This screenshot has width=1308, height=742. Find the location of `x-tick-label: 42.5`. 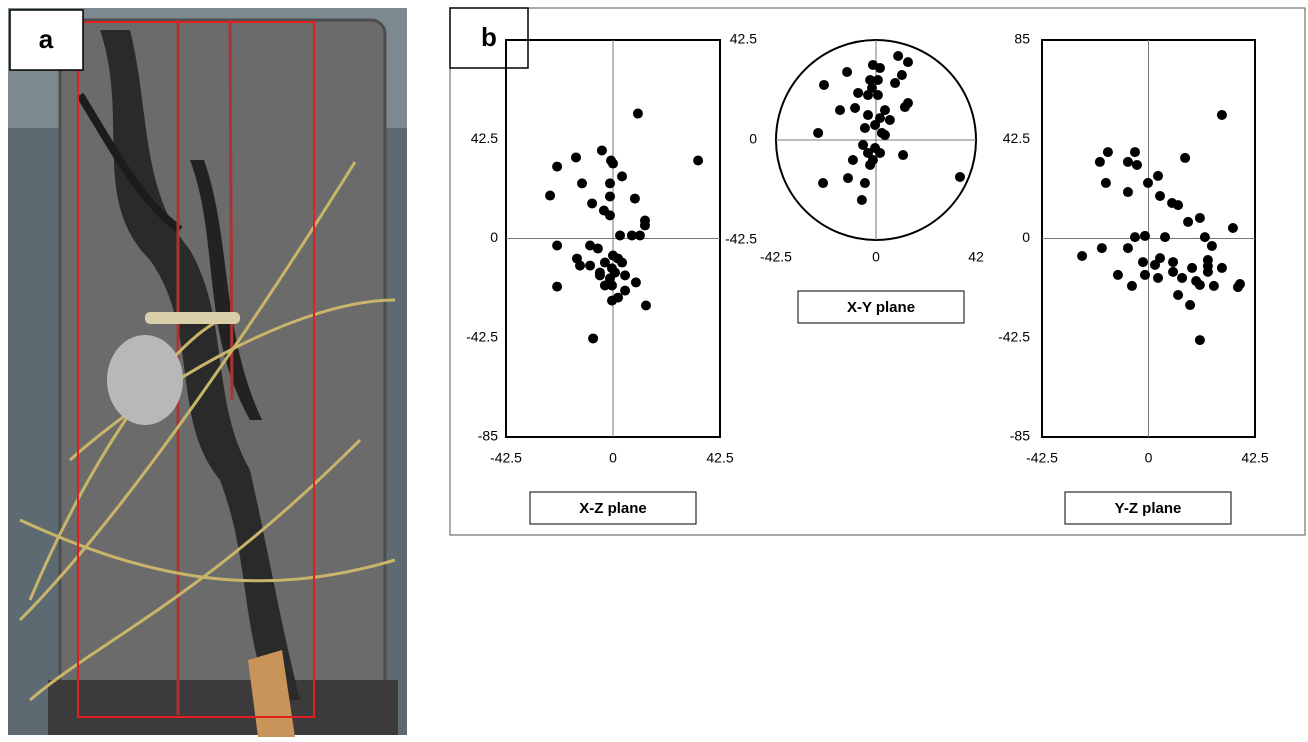

x-tick-label: 42.5 is located at coordinates (719, 458).